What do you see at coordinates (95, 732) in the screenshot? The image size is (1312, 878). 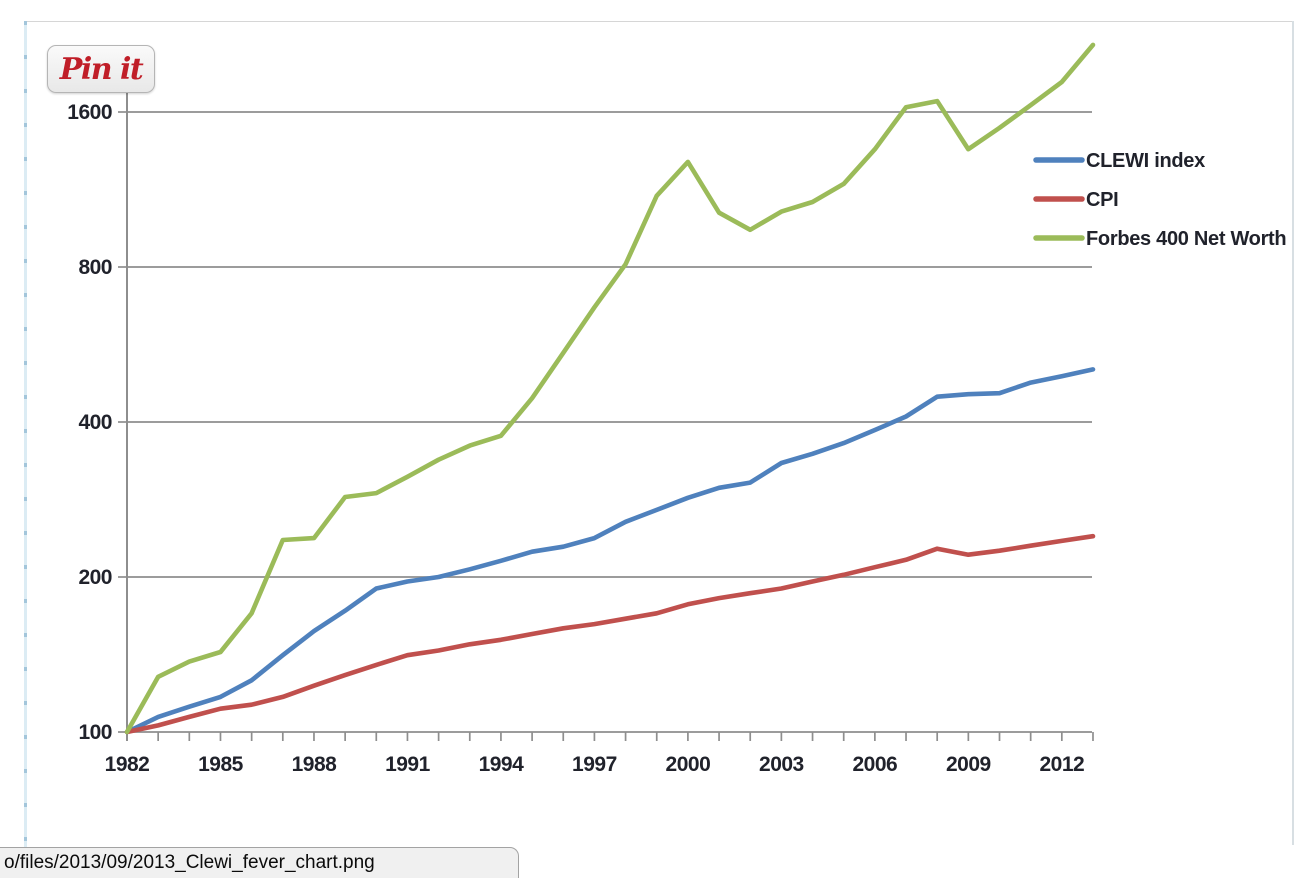 I see `y-axis-label-100: 100` at bounding box center [95, 732].